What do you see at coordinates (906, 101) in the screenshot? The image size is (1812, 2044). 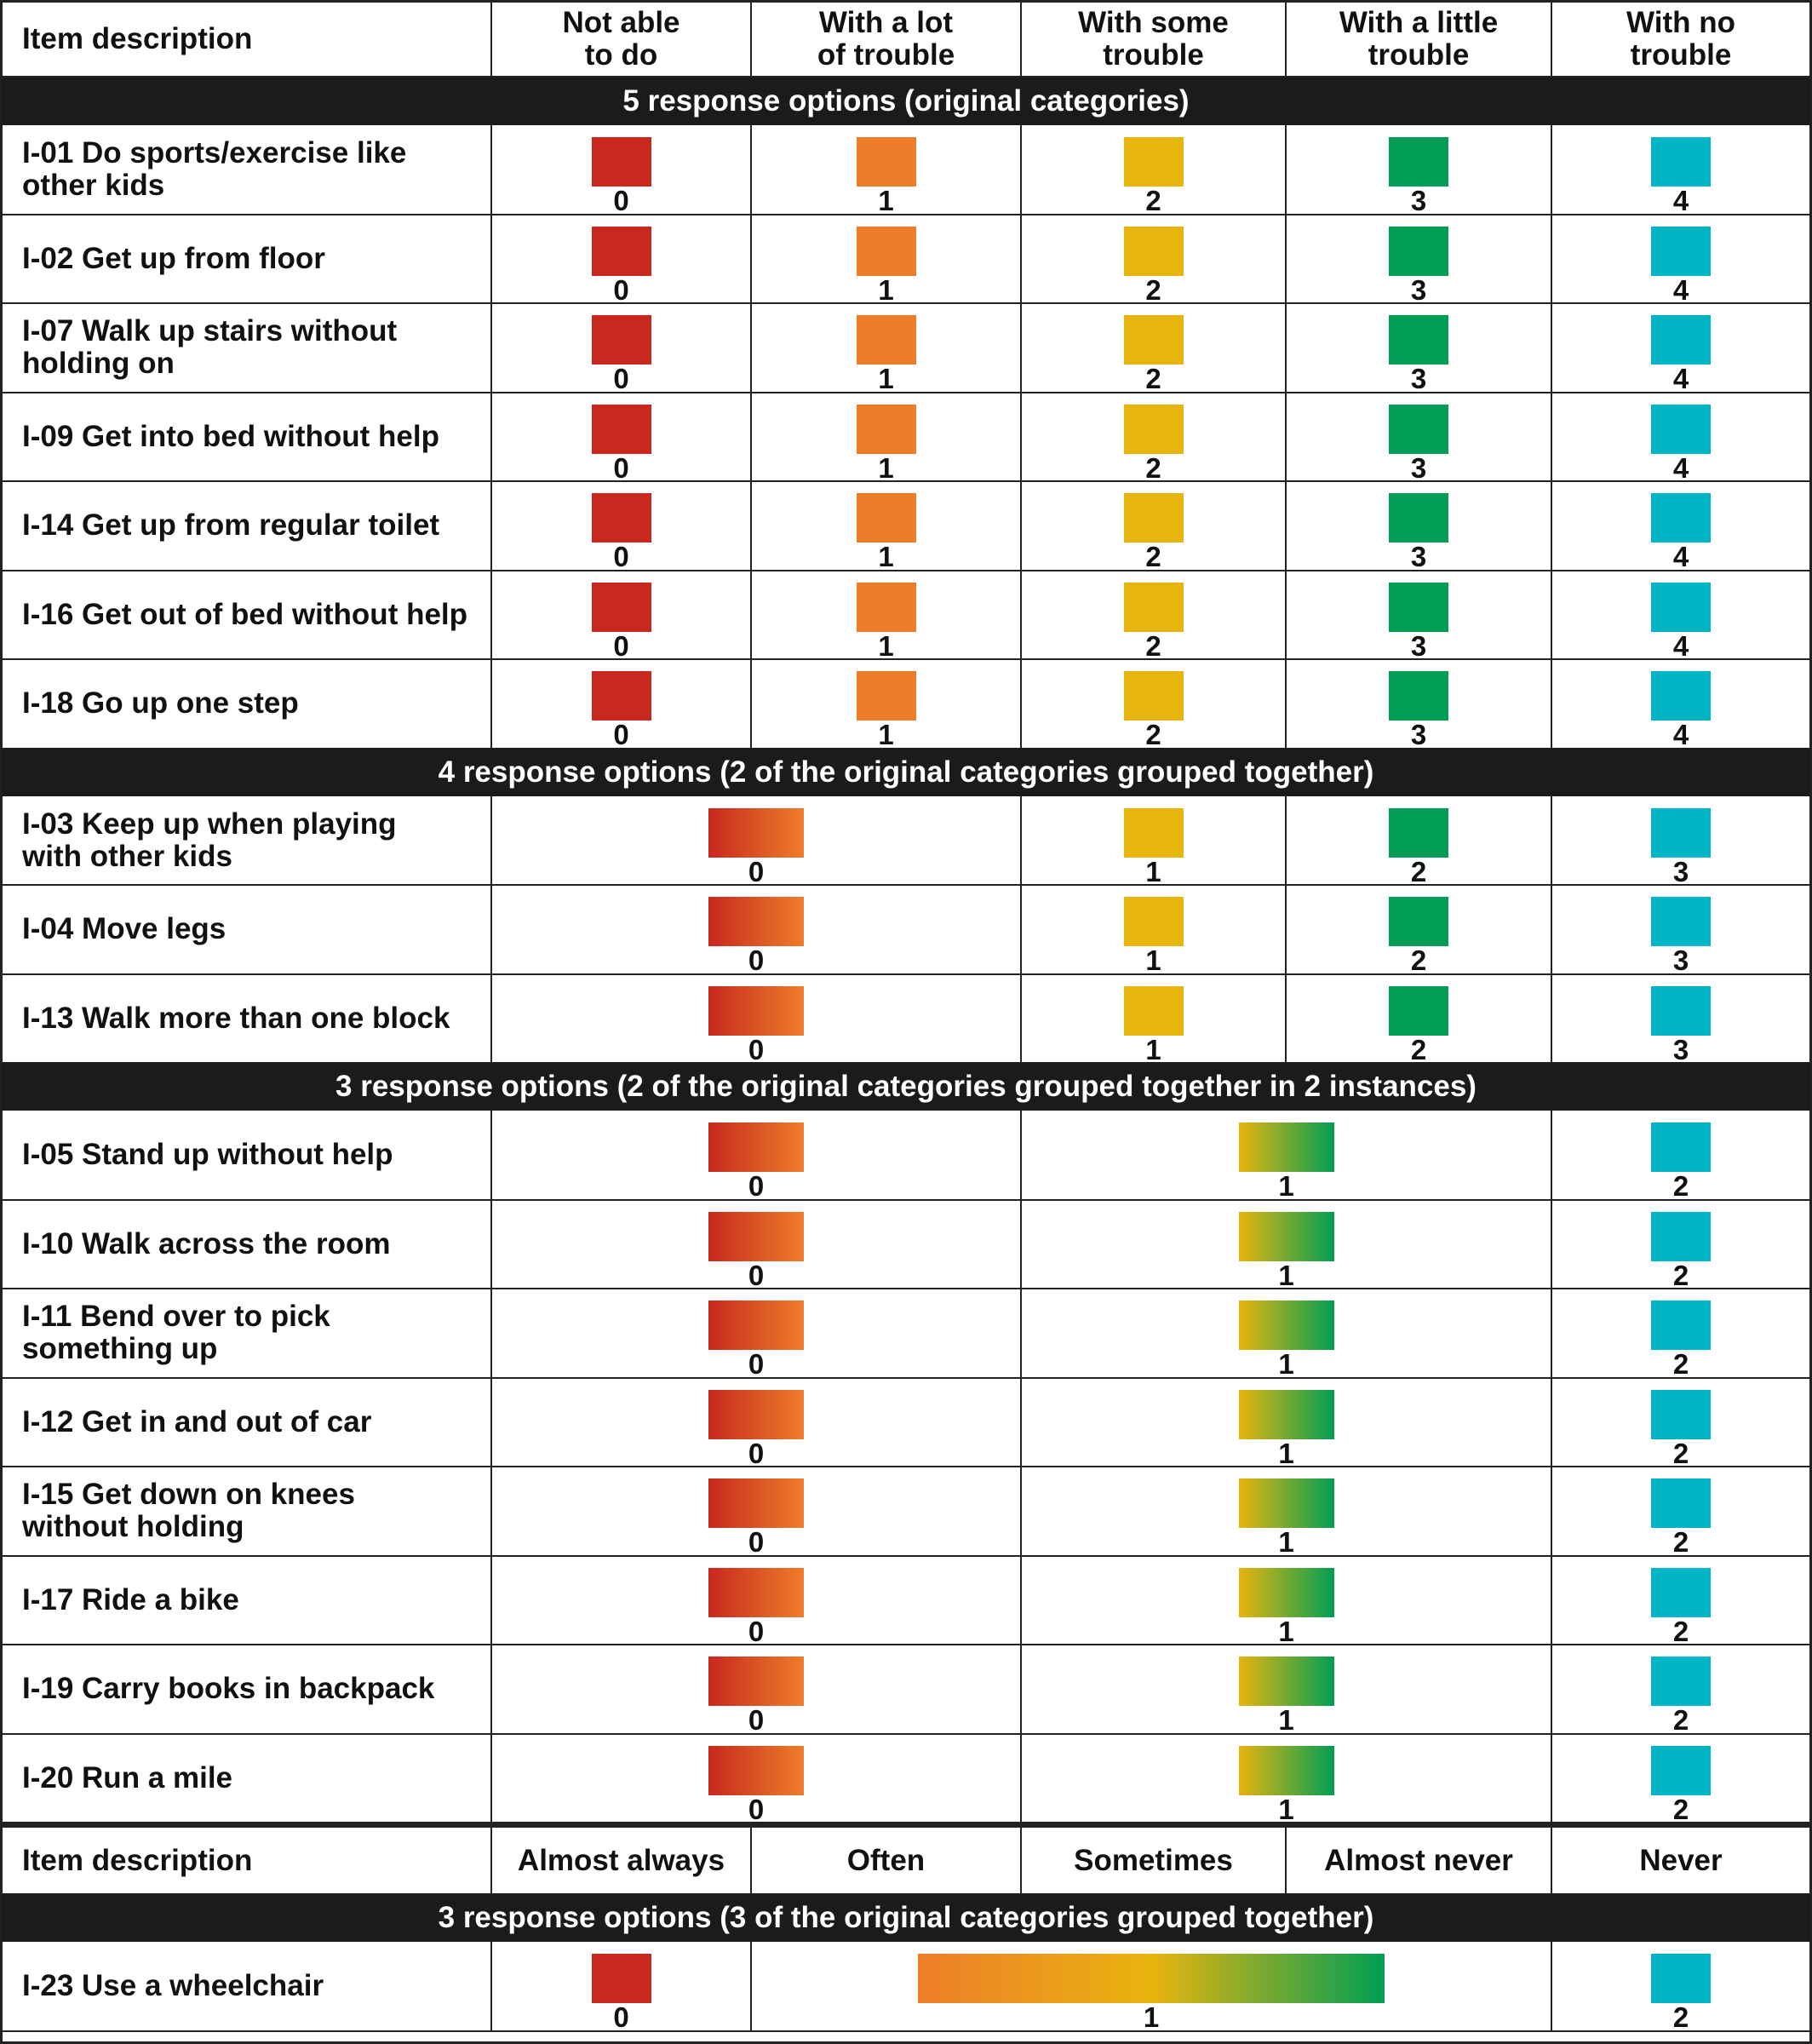 I see `section-title-1: 5 response options (original categories)` at bounding box center [906, 101].